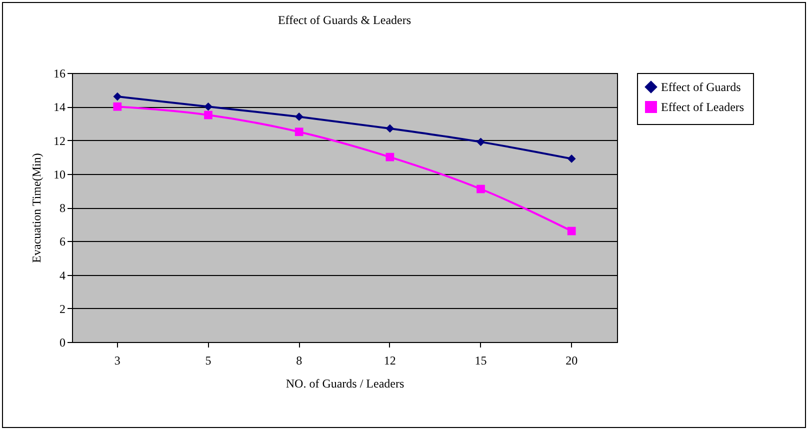  I want to click on y-tick-label: 2, so click(63, 309).